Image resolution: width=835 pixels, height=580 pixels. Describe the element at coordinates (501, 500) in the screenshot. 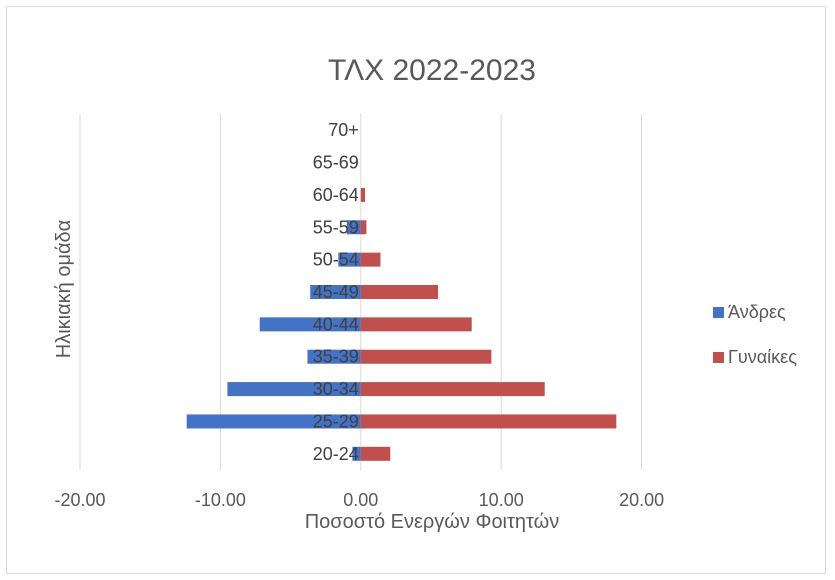

I see `x-tick-label-3: 10.00` at that location.